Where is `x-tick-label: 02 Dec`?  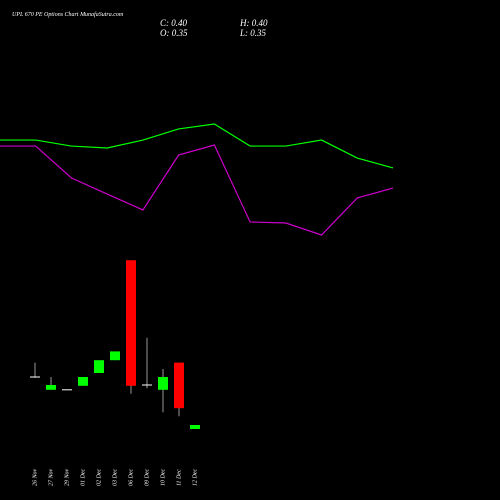
x-tick-label: 02 Dec is located at coordinates (99, 477).